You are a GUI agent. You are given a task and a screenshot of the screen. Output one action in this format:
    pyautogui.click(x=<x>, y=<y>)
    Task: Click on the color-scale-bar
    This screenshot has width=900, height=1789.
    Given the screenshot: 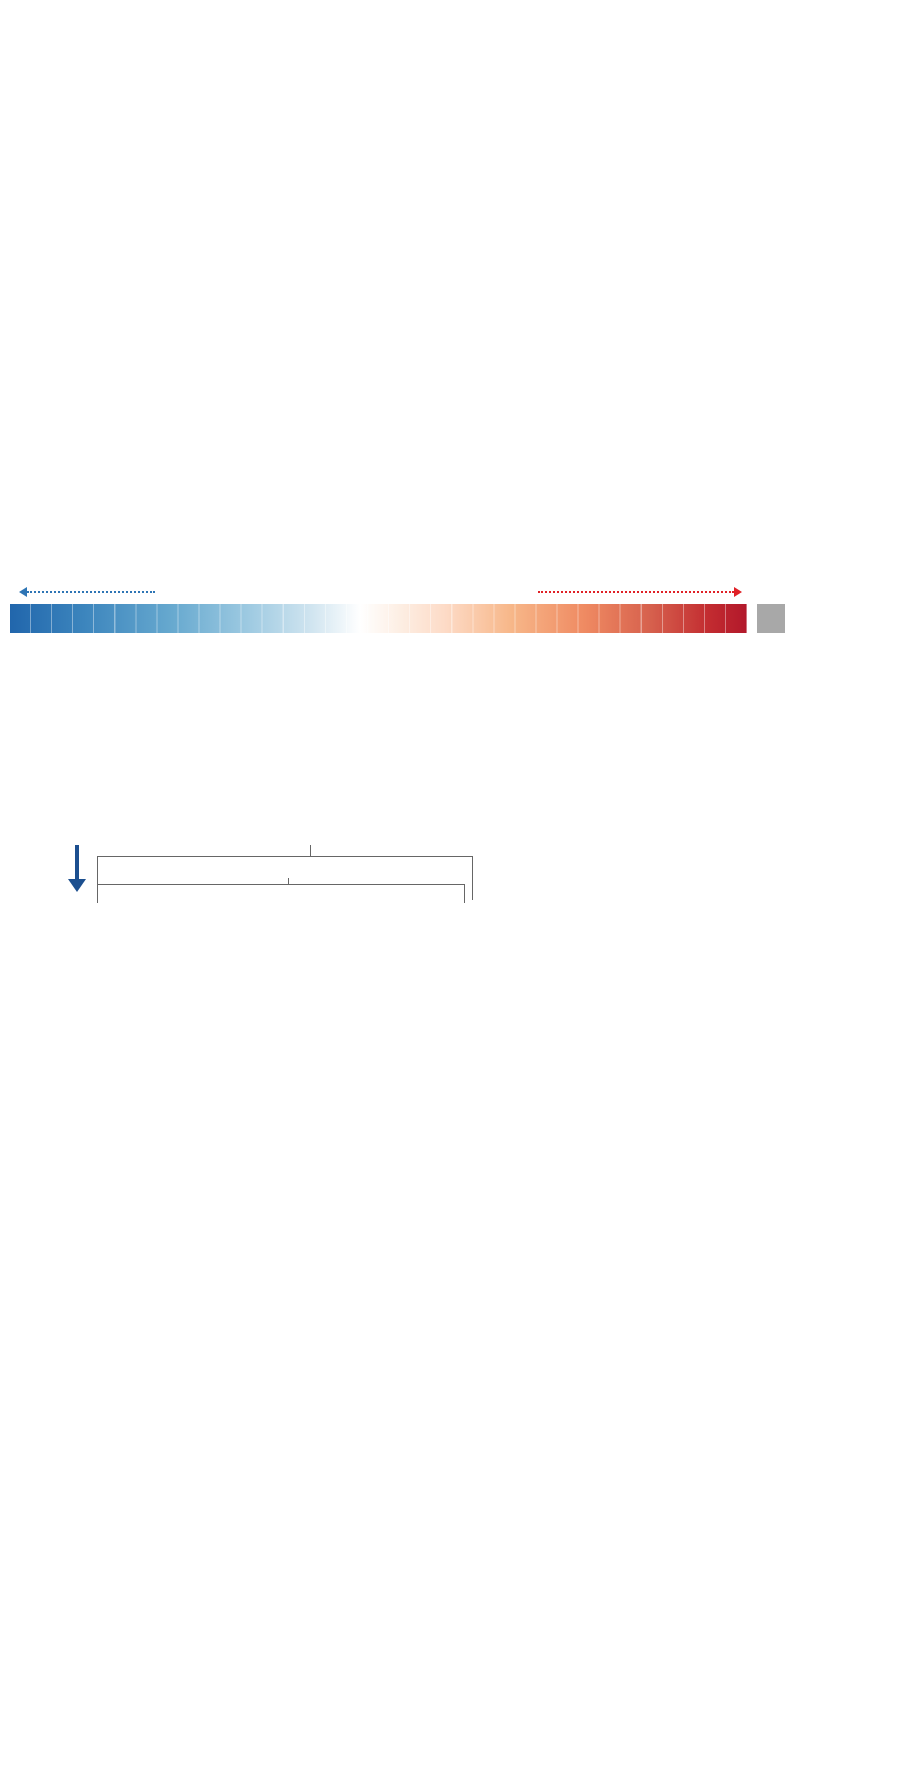 What is the action you would take?
    pyautogui.click(x=378, y=618)
    